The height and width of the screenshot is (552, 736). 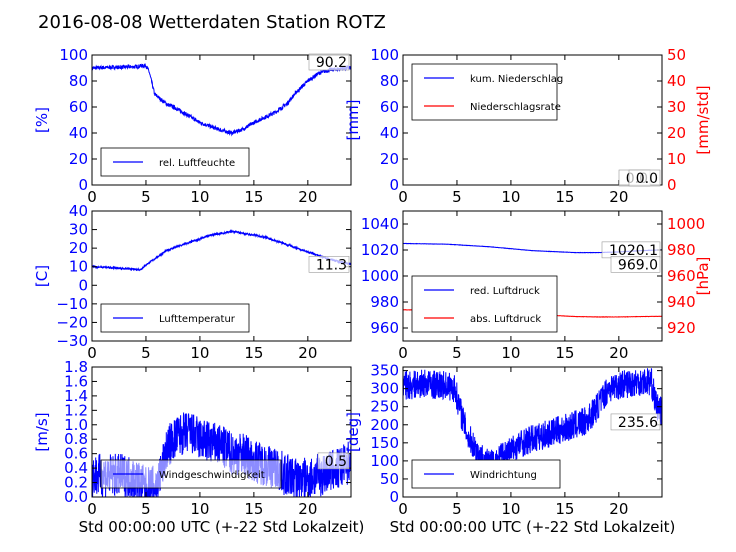 I want to click on figure-title: 2016-08-08 Wetterdaten Station ROTZ, so click(x=212, y=22).